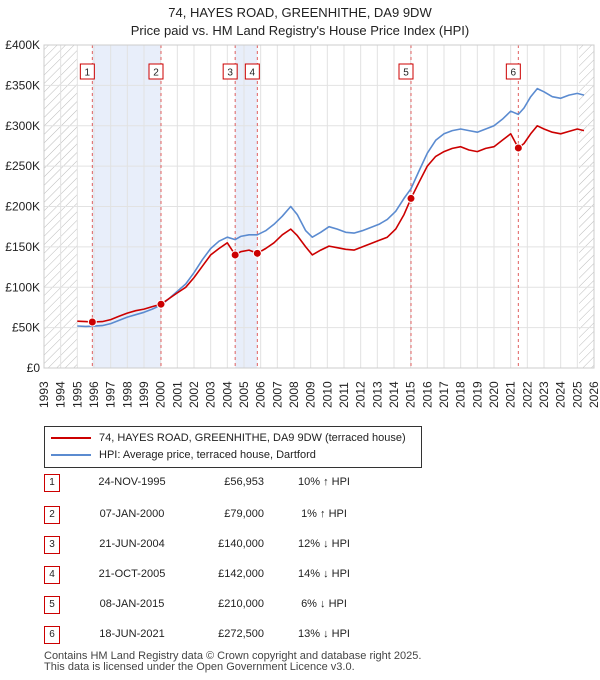  Describe the element at coordinates (261, 394) in the screenshot. I see `x-tick-label: 2006` at that location.